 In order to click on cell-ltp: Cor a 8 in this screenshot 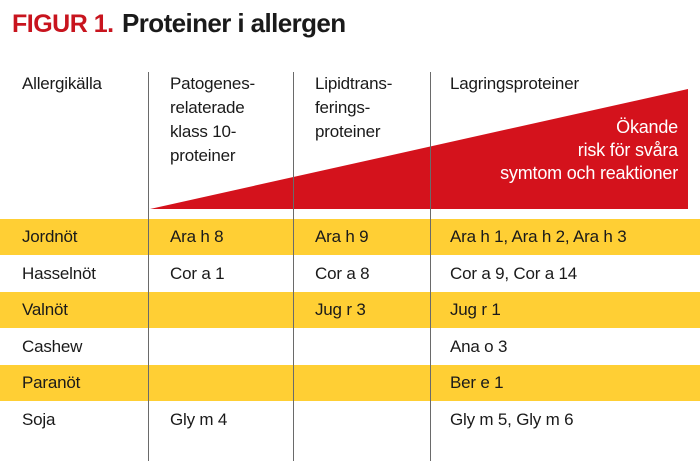, I will do `click(342, 273)`.